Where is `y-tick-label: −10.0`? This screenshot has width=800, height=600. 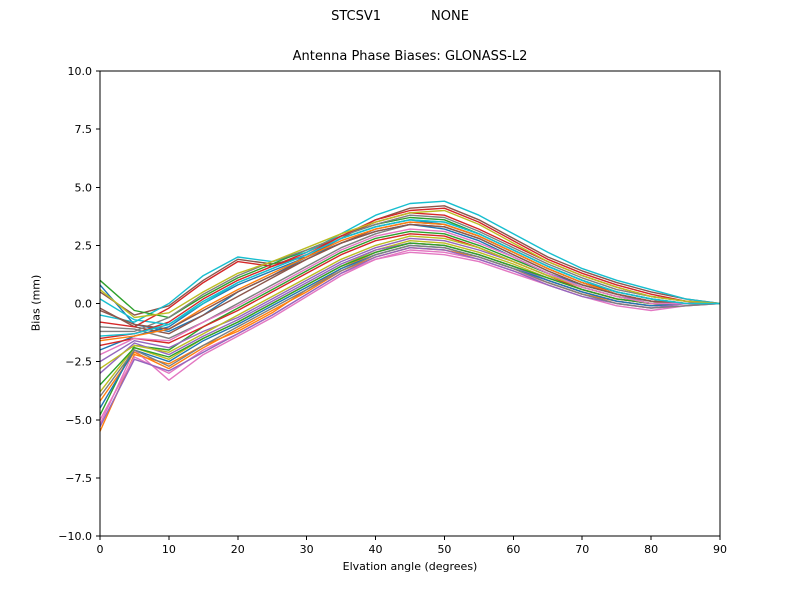 y-tick-label: −10.0 is located at coordinates (75, 536).